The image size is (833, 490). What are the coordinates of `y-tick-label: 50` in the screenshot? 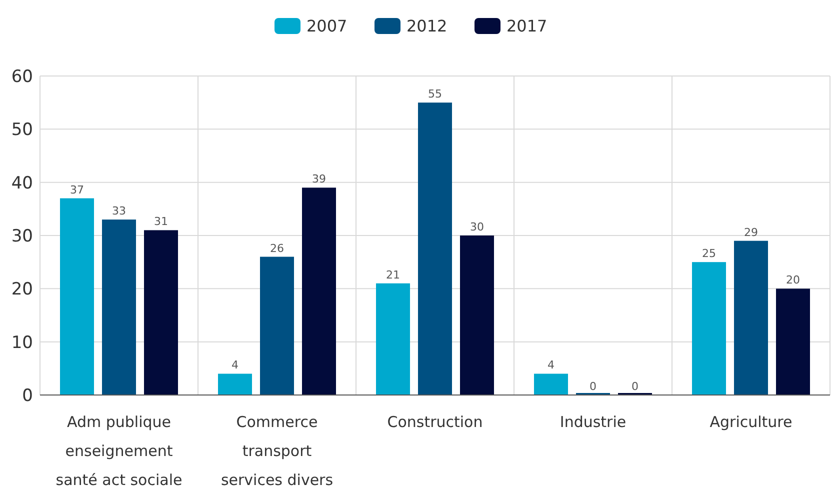 It's located at (22, 130).